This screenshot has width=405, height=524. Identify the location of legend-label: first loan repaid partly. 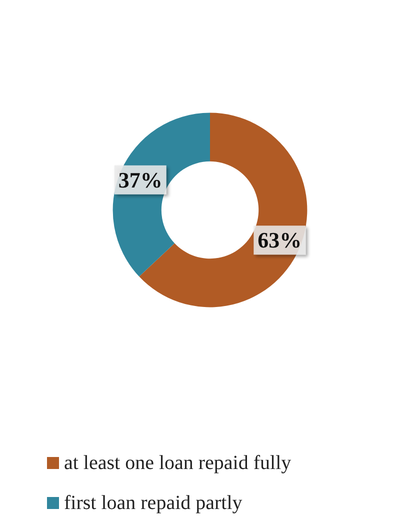
(153, 503).